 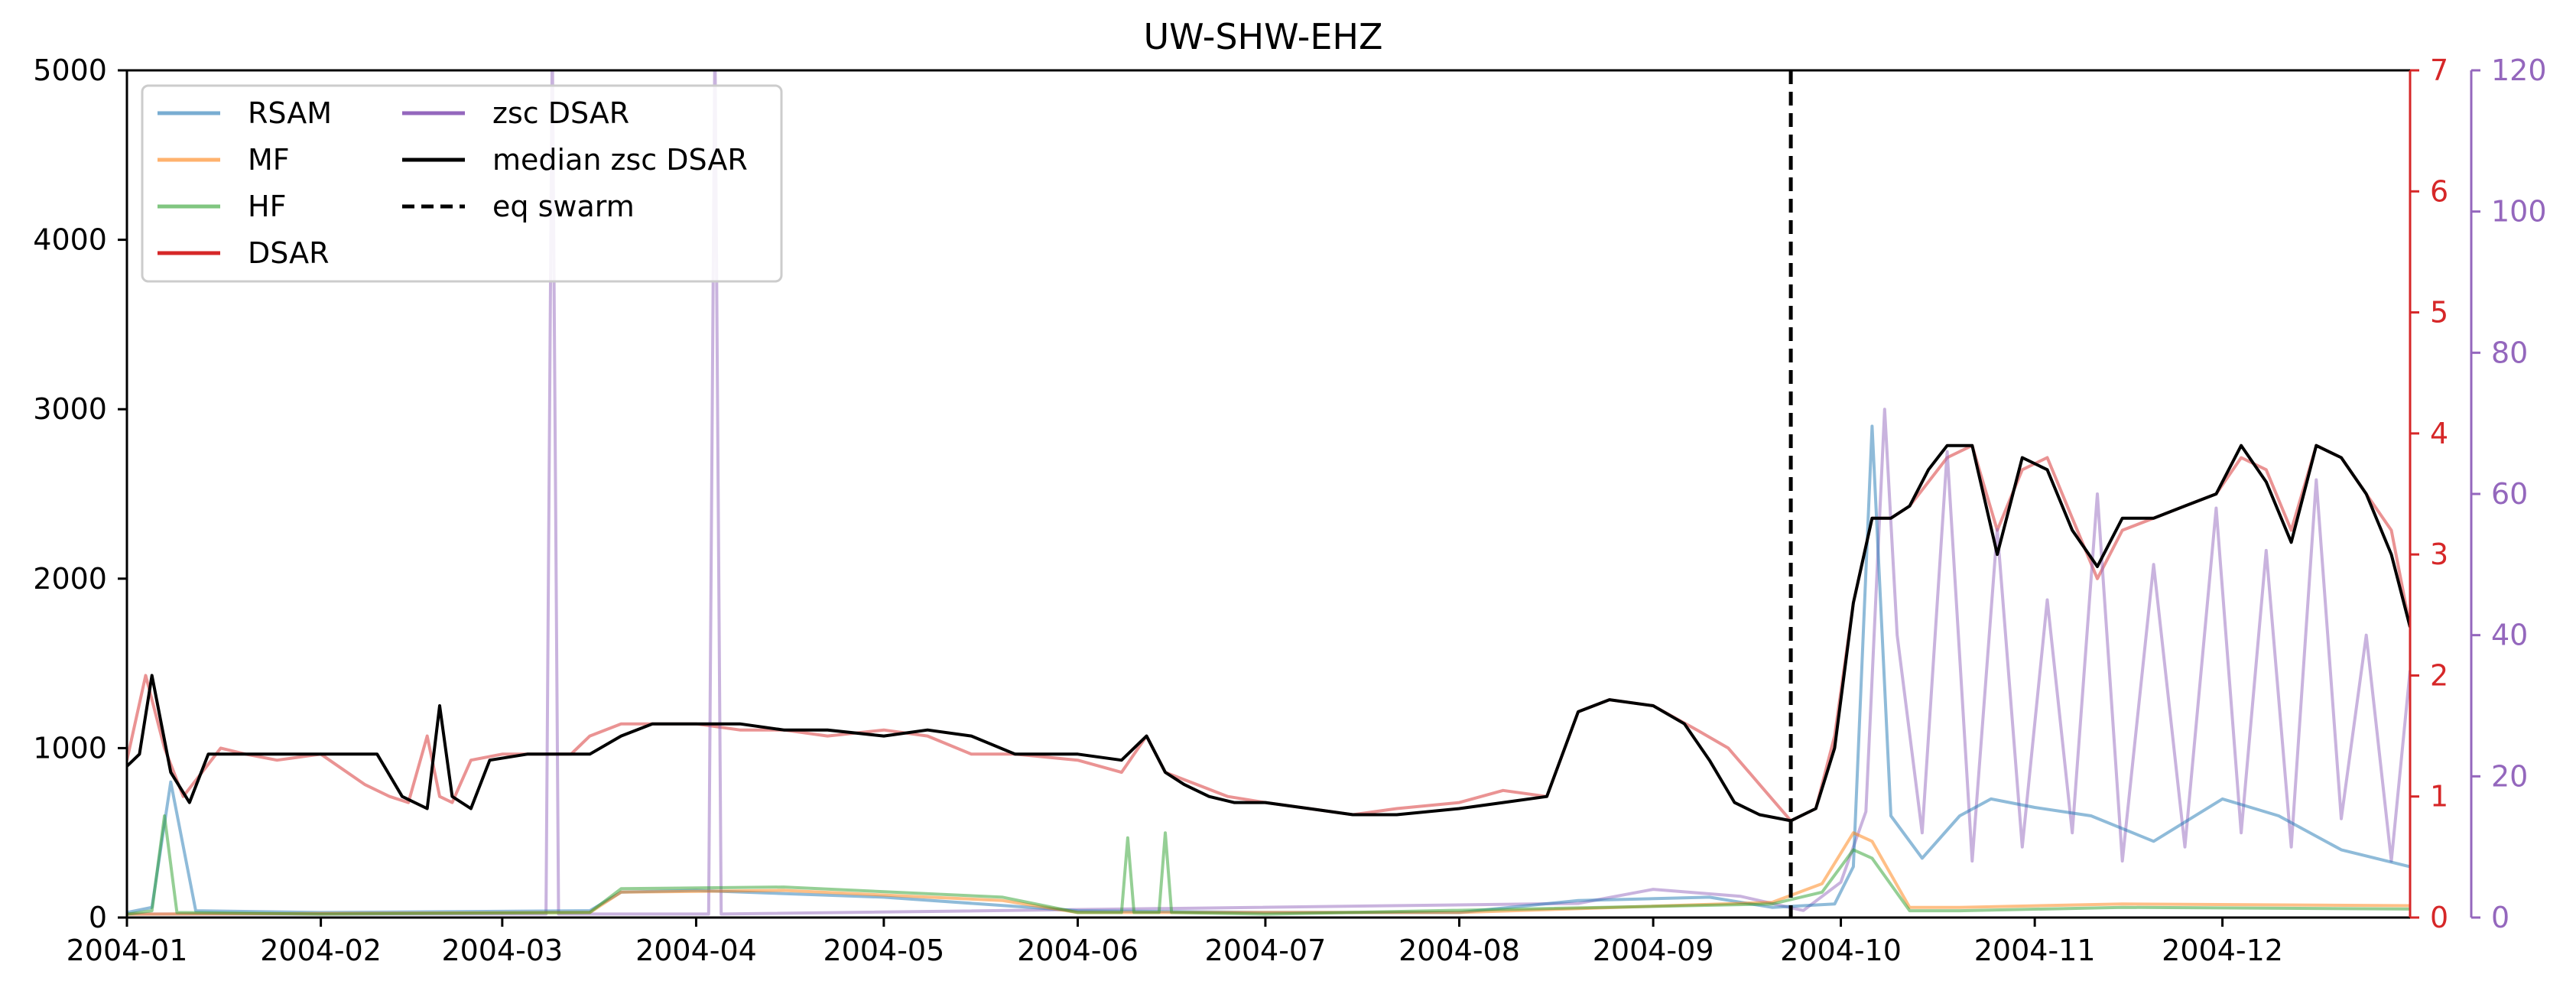 What do you see at coordinates (70, 70) in the screenshot?
I see `y-tick-label: 5000` at bounding box center [70, 70].